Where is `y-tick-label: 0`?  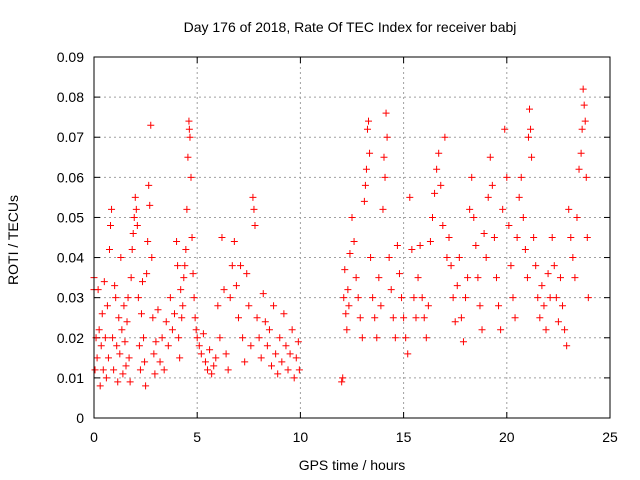 y-tick-label: 0 is located at coordinates (80, 418).